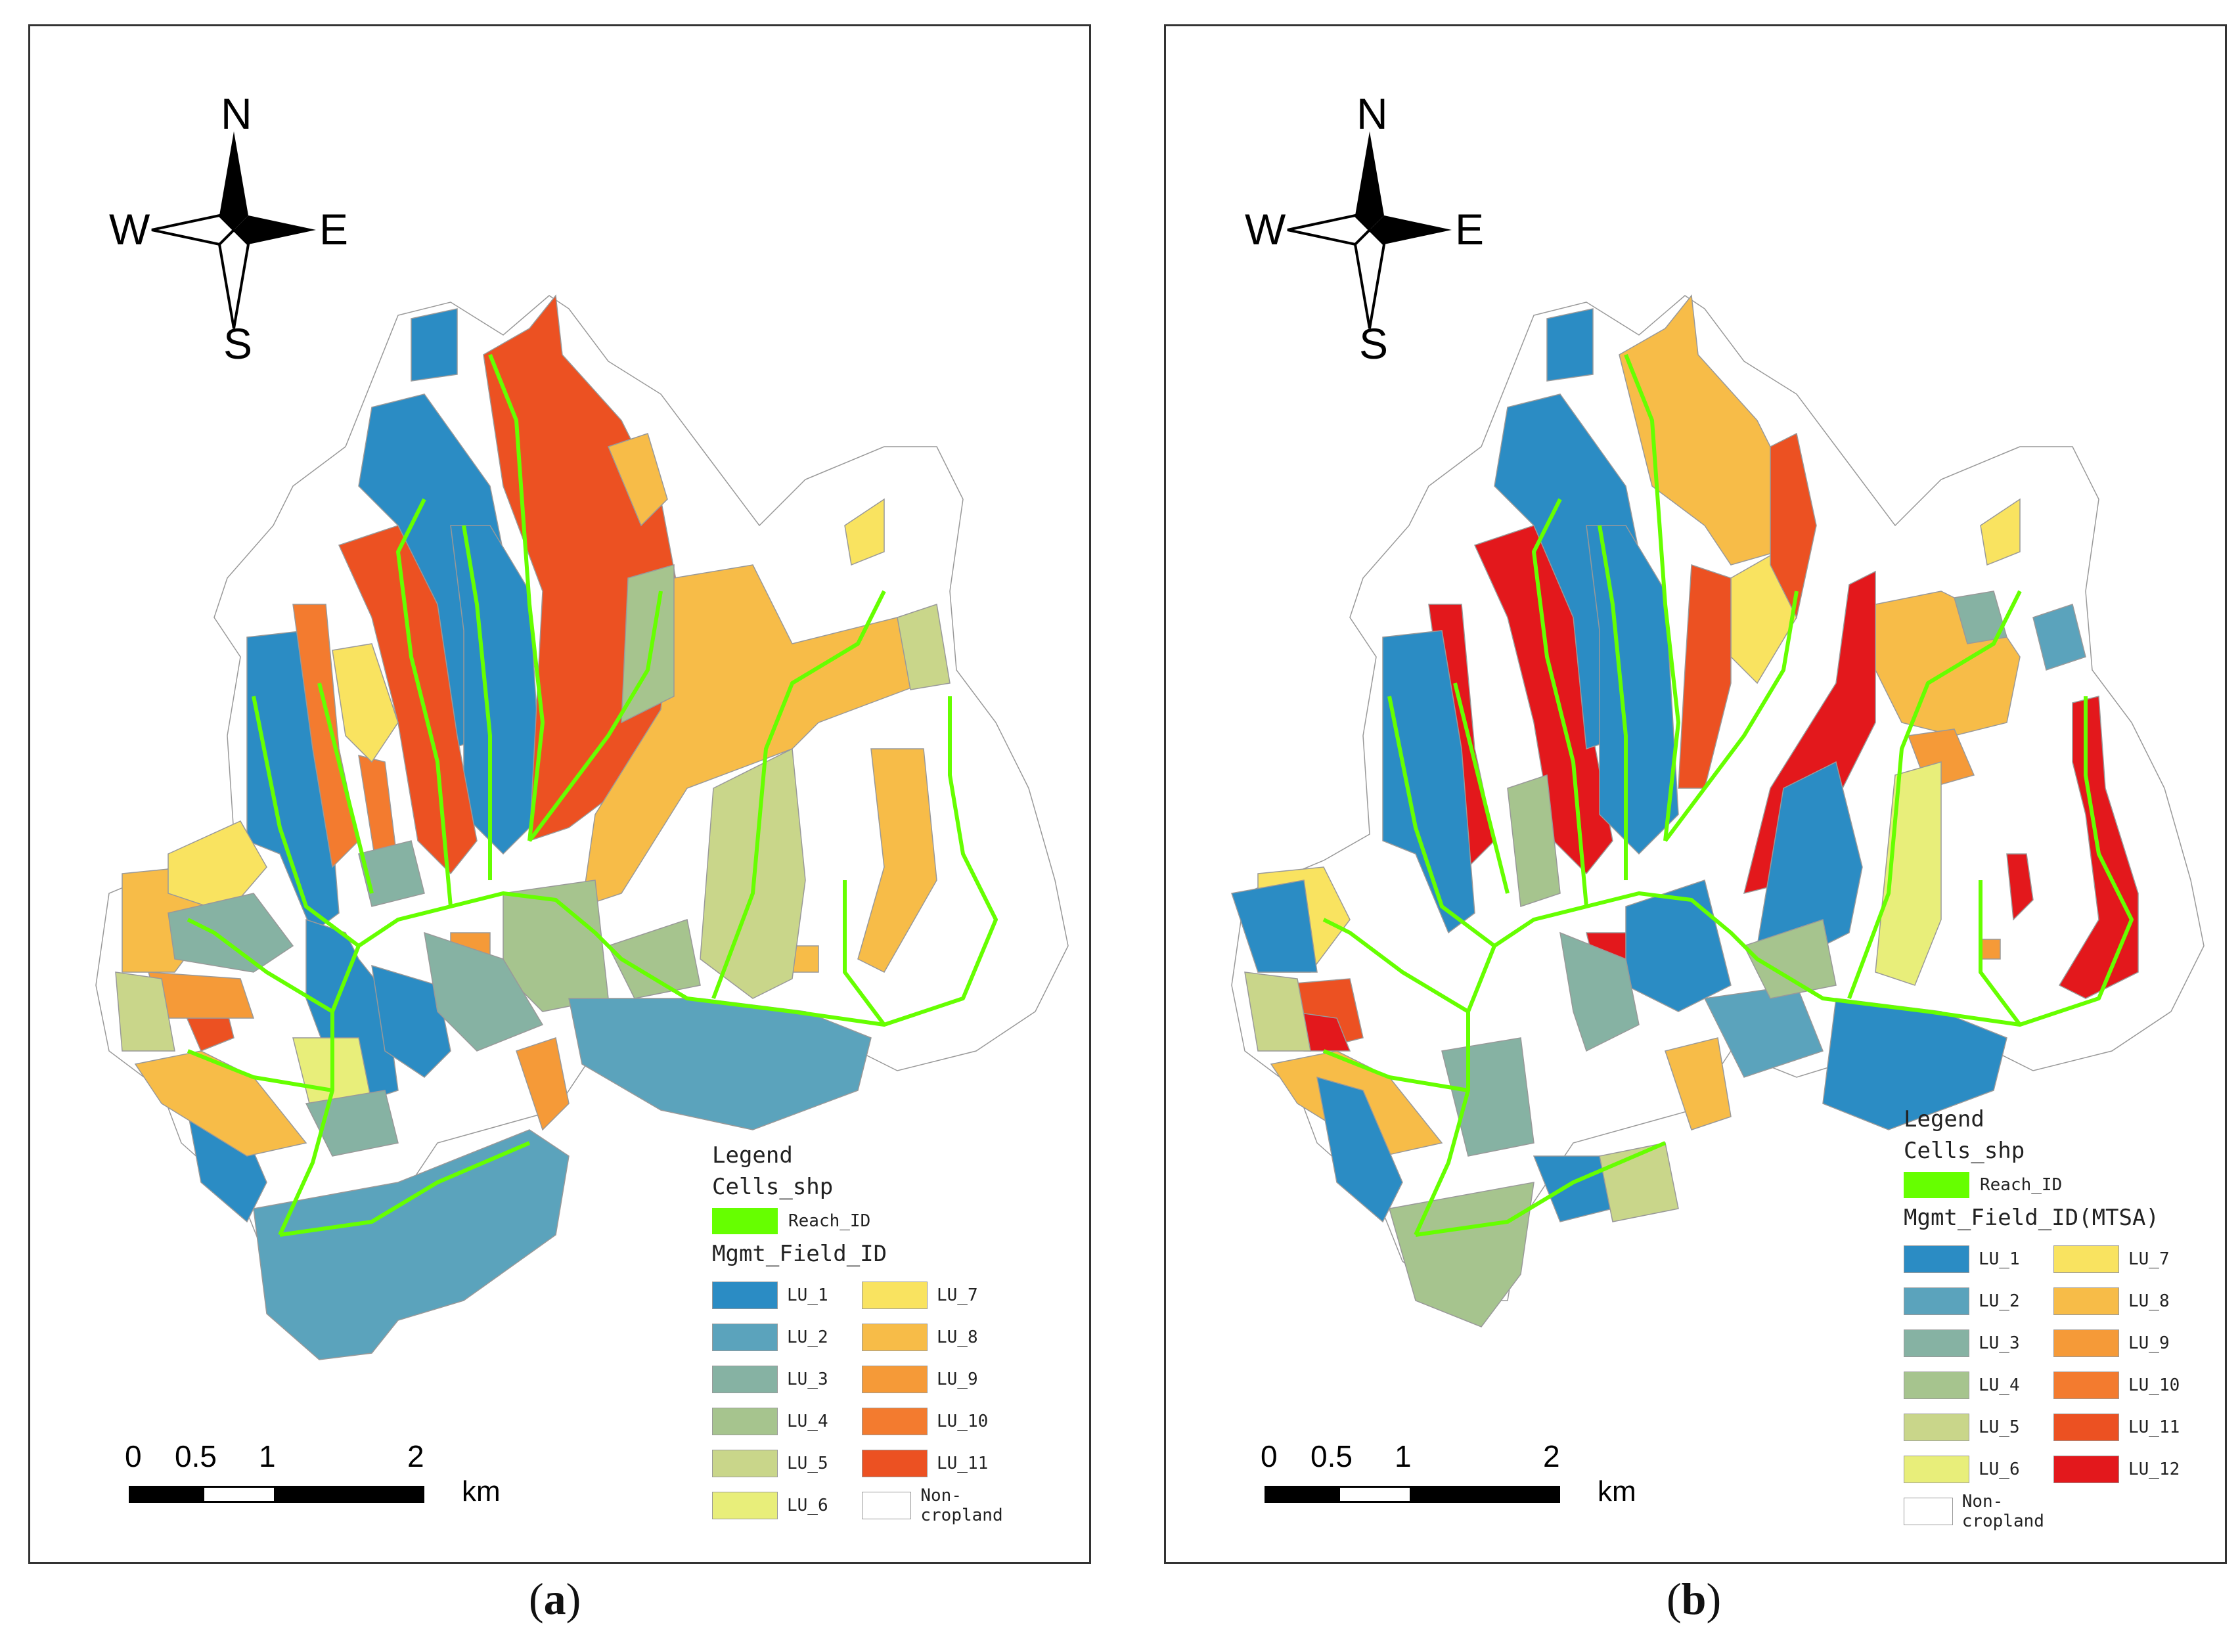 This screenshot has width=2240, height=1652. What do you see at coordinates (807, 1463) in the screenshot?
I see `legend-label: LU_5` at bounding box center [807, 1463].